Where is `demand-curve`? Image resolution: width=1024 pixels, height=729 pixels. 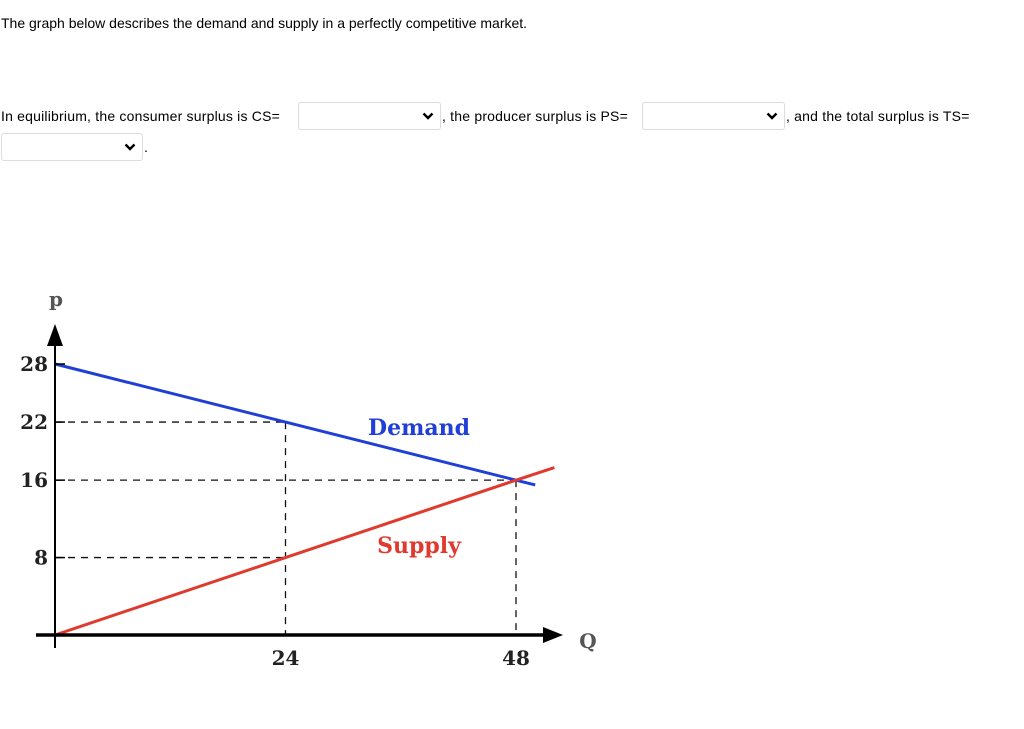
demand-curve is located at coordinates (295, 424).